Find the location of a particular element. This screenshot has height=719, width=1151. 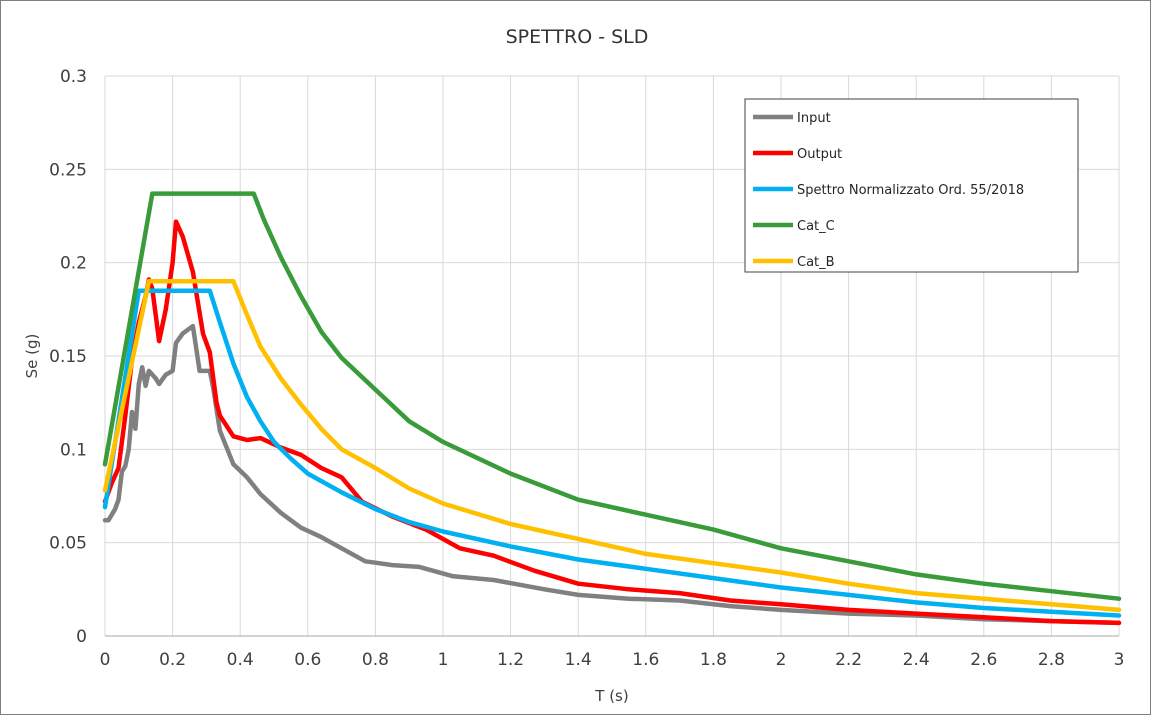

chart-title: SPETTRO - SLD is located at coordinates (577, 37).